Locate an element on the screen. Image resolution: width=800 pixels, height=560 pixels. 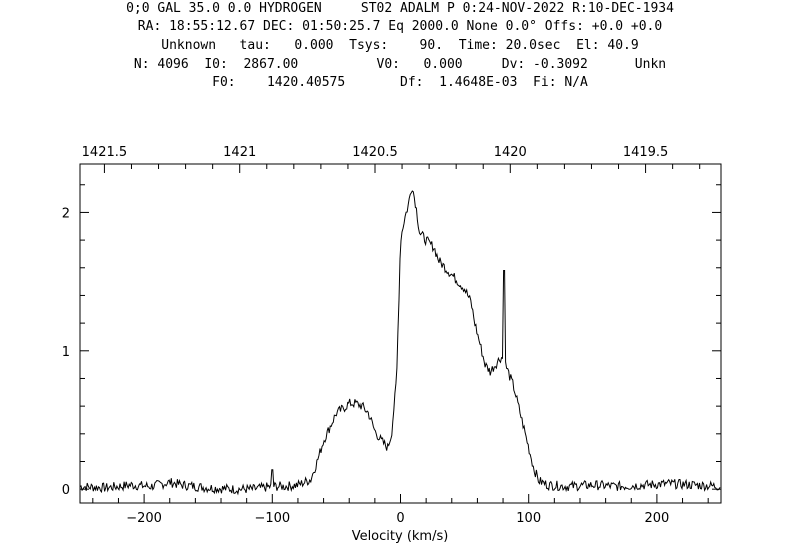
x-axis-label: Velocity (km/s) is located at coordinates (400, 536).